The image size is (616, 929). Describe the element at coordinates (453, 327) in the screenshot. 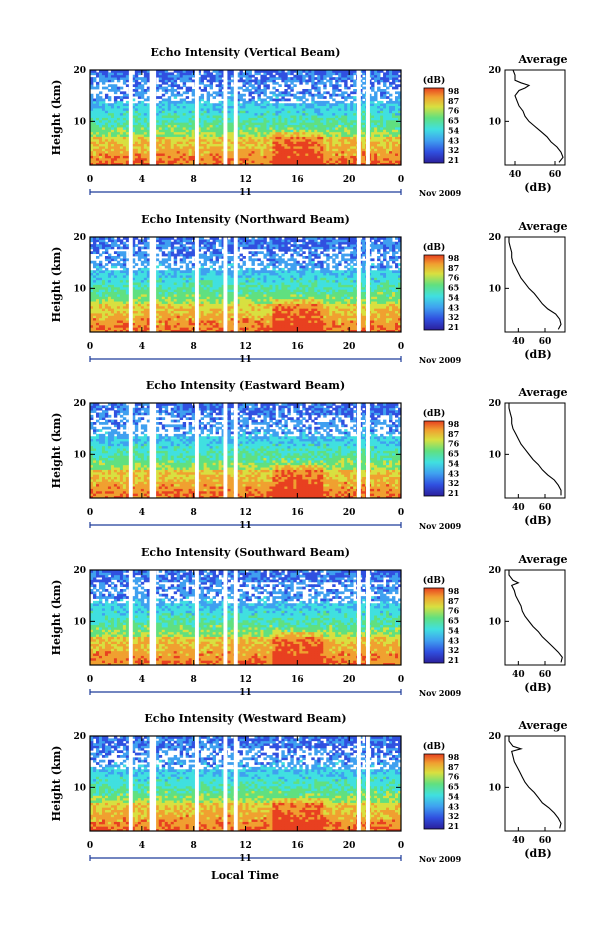

I see `colorbar-tick-label: 21` at that location.